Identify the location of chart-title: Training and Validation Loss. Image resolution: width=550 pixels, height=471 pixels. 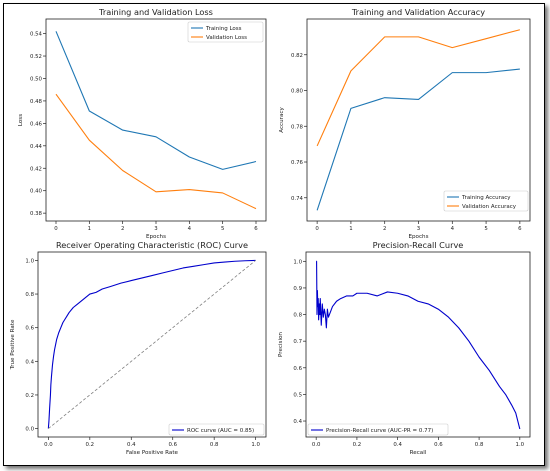
(155, 12).